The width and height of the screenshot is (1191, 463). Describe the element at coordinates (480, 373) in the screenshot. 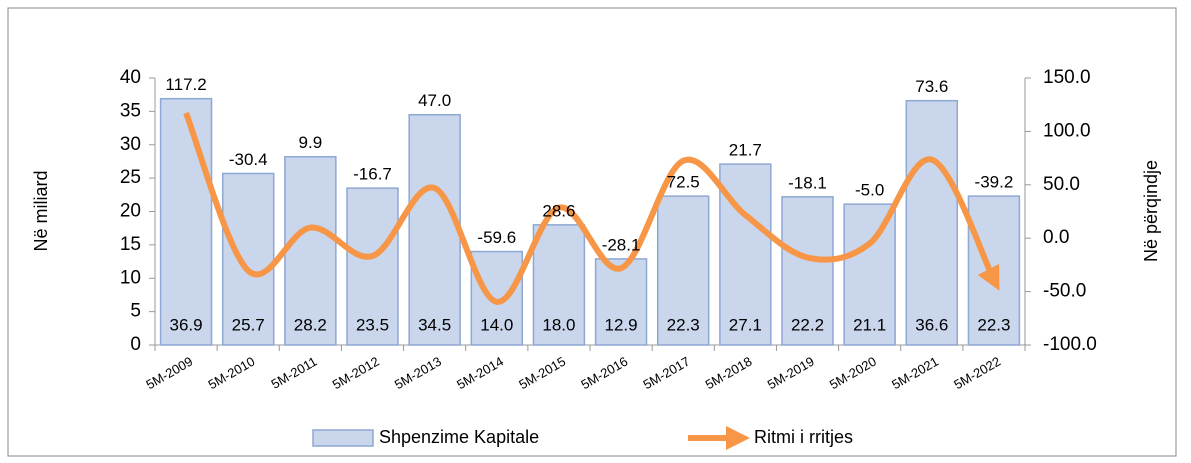

I see `x-tick-label: 5M-2014` at that location.